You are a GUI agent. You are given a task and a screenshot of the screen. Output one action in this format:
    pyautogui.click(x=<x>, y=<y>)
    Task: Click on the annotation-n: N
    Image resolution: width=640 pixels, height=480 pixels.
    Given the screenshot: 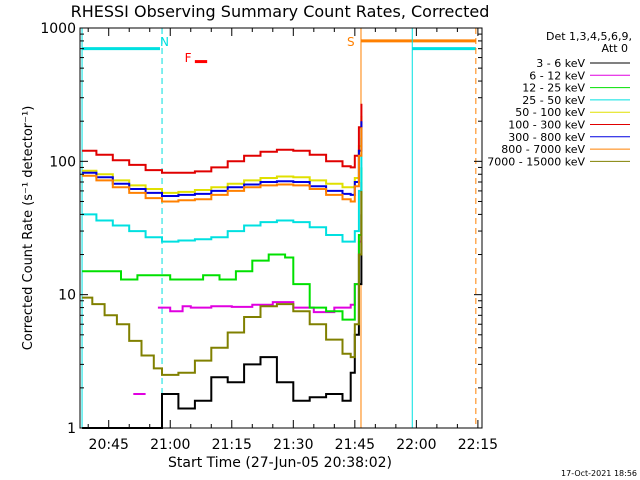 What is the action you would take?
    pyautogui.click(x=164, y=42)
    